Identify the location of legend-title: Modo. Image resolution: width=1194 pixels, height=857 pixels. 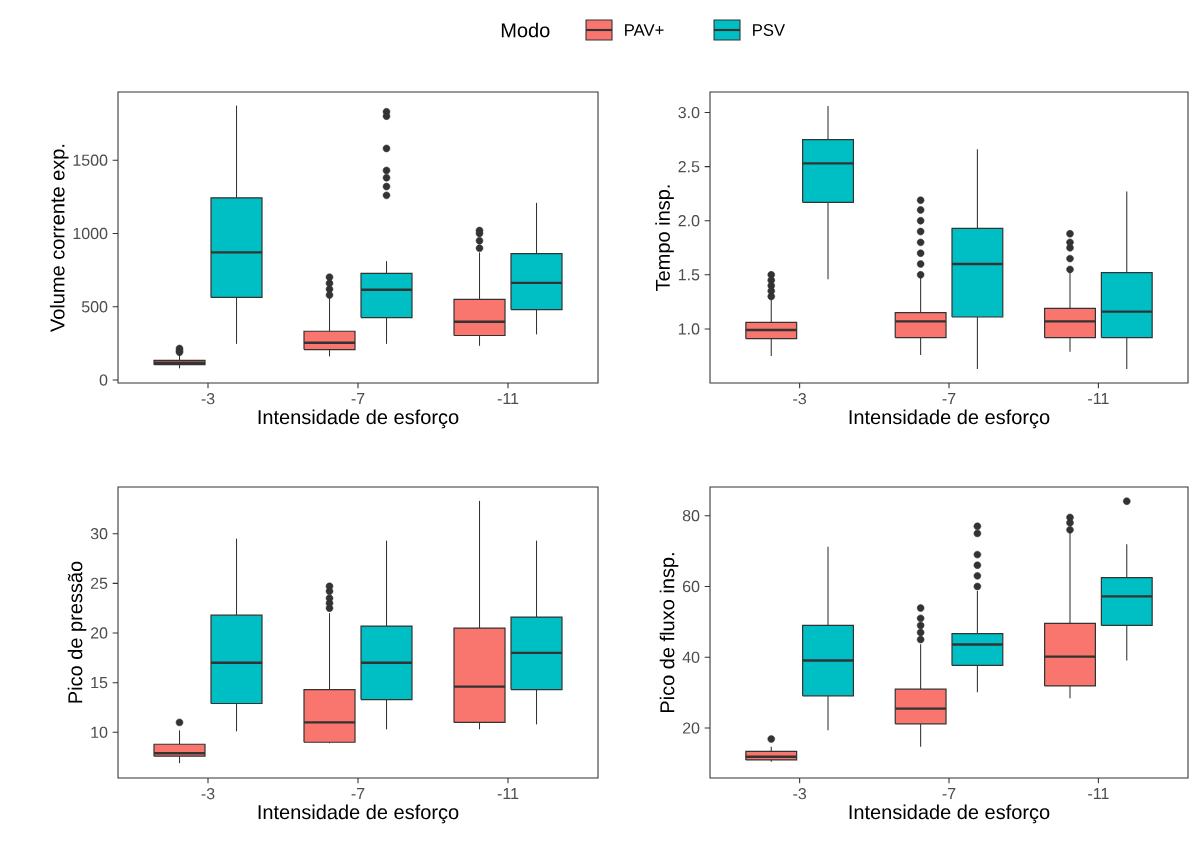
(525, 30).